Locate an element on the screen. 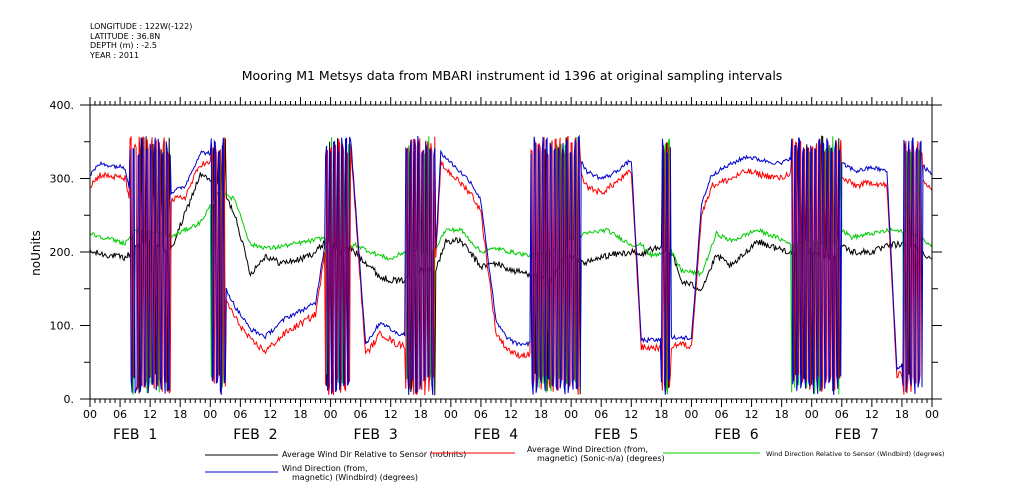 This screenshot has width=1009, height=504. day-label: FEB 5 is located at coordinates (616, 435).